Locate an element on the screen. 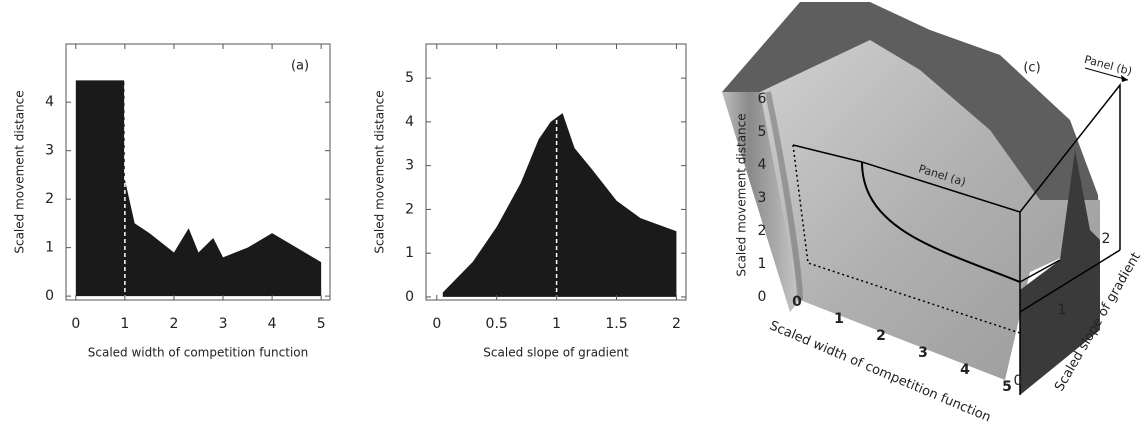  z-tick-label: 1 is located at coordinates (762, 264).